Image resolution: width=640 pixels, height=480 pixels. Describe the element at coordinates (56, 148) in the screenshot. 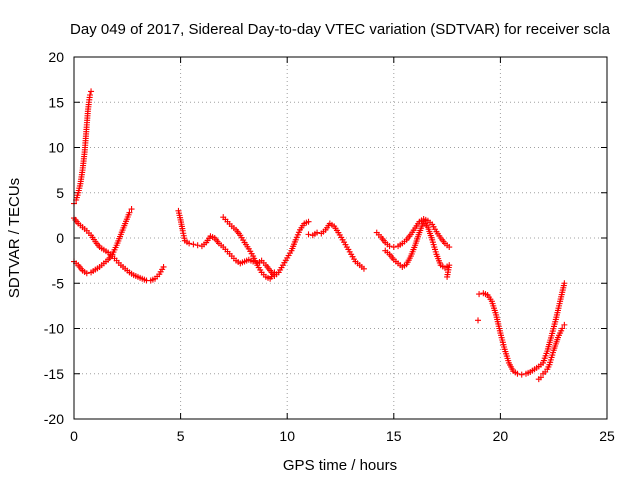

I see `y-tick-label: 10` at that location.